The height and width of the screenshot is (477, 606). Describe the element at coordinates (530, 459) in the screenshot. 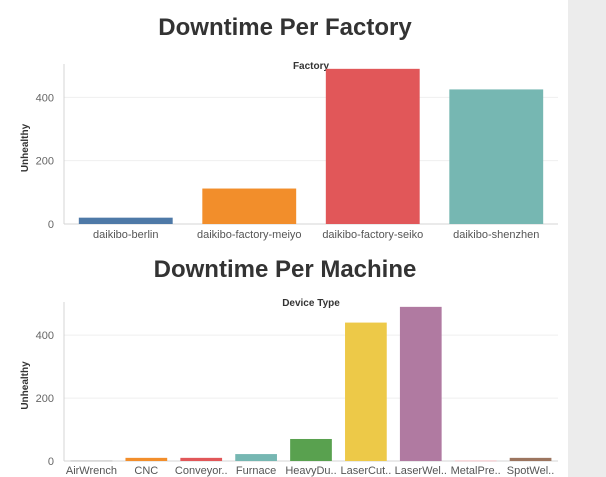

I see `bar-spotwel` at that location.